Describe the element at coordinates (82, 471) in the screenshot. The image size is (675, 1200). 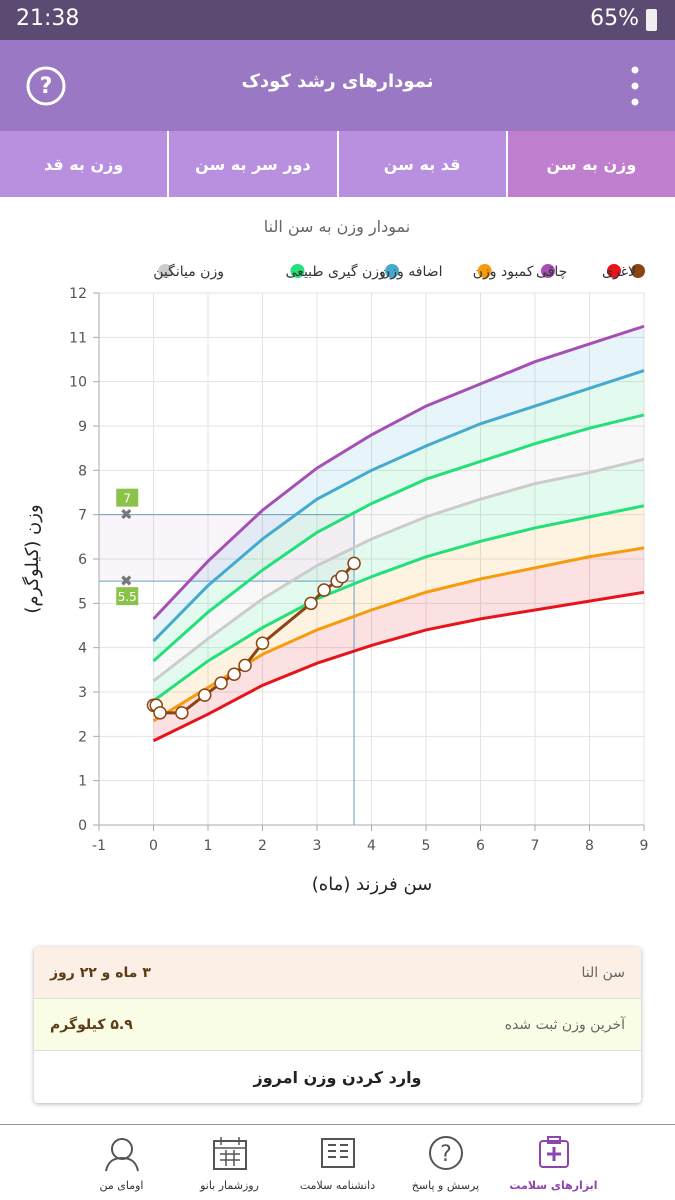
I see `y-tick-label: 8` at that location.